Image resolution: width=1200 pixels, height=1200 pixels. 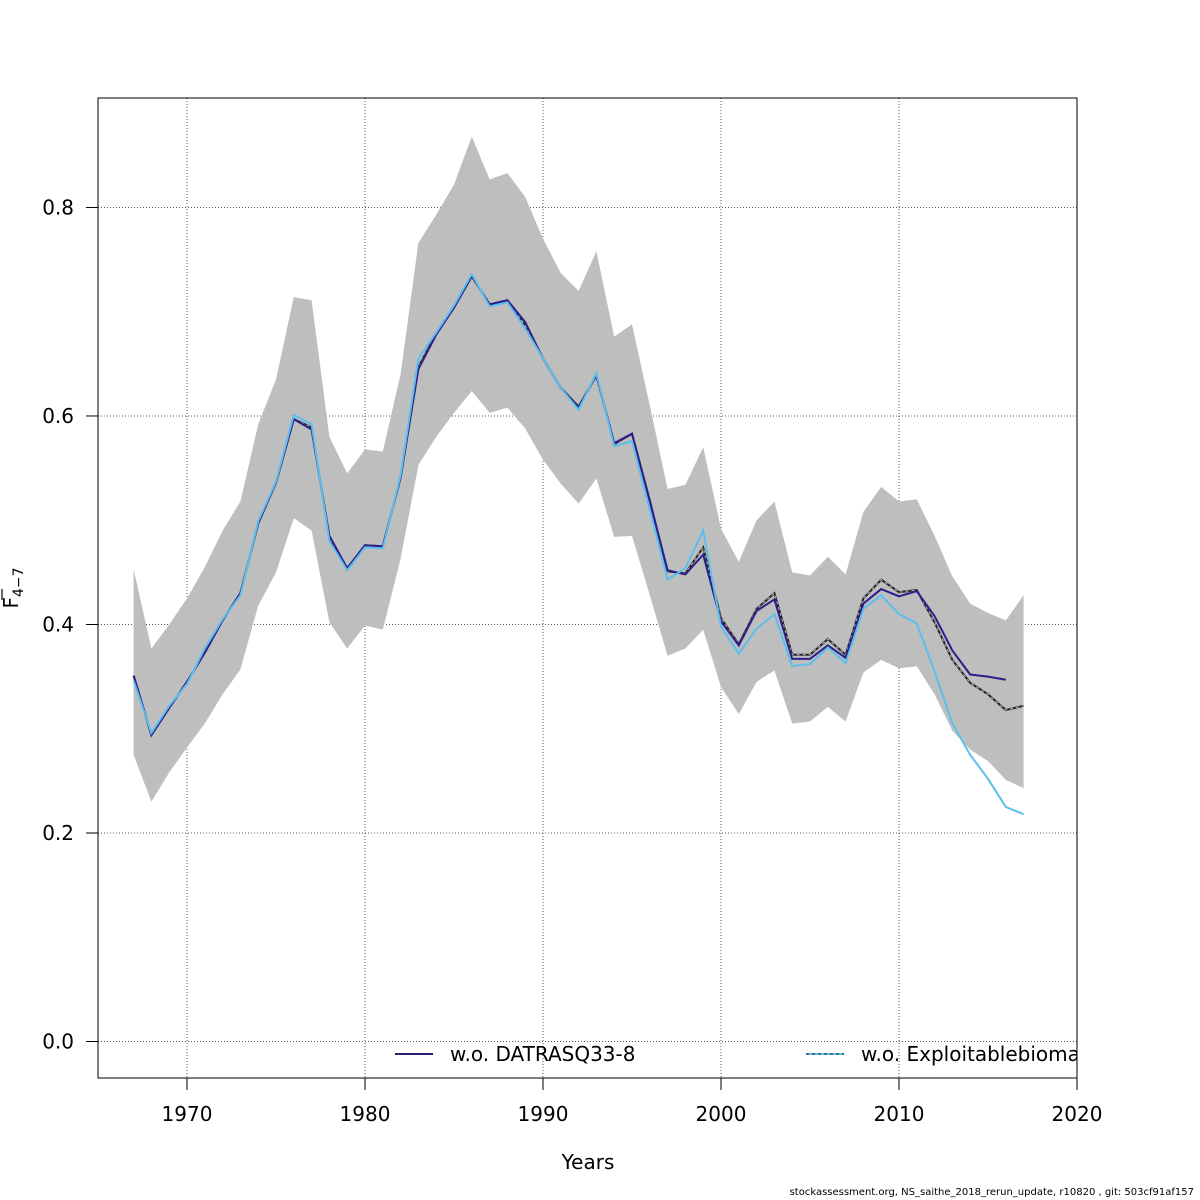 I want to click on y-tick-label: 0.6, so click(x=58, y=416).